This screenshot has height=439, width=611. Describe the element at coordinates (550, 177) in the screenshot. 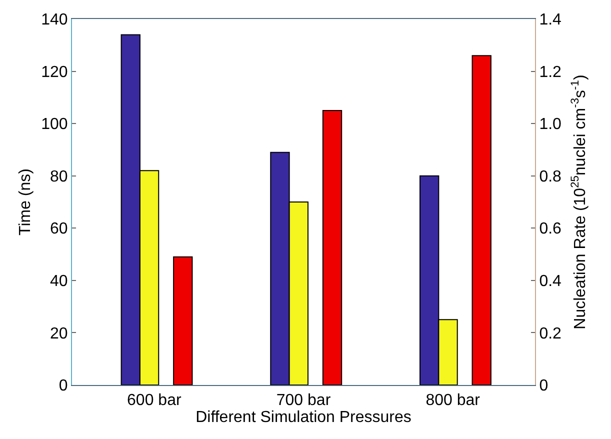

I see `y2-tick-label: 0.8` at that location.